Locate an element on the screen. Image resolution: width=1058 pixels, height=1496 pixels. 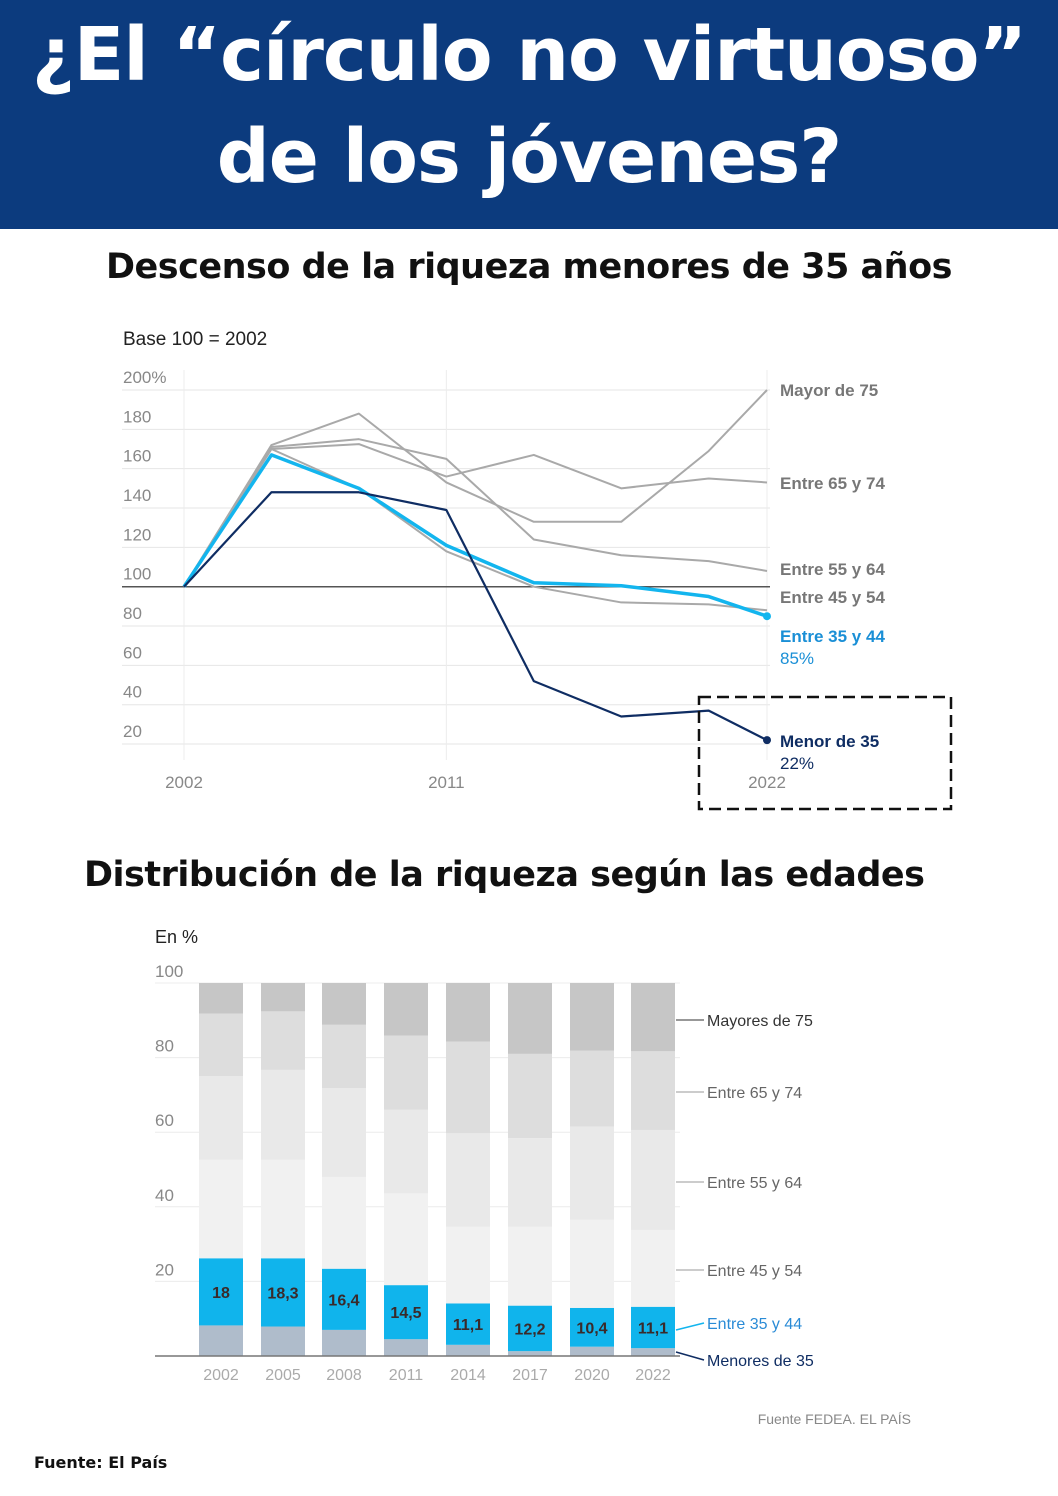
title-line-2: de los jóvenes? is located at coordinates (529, 157).